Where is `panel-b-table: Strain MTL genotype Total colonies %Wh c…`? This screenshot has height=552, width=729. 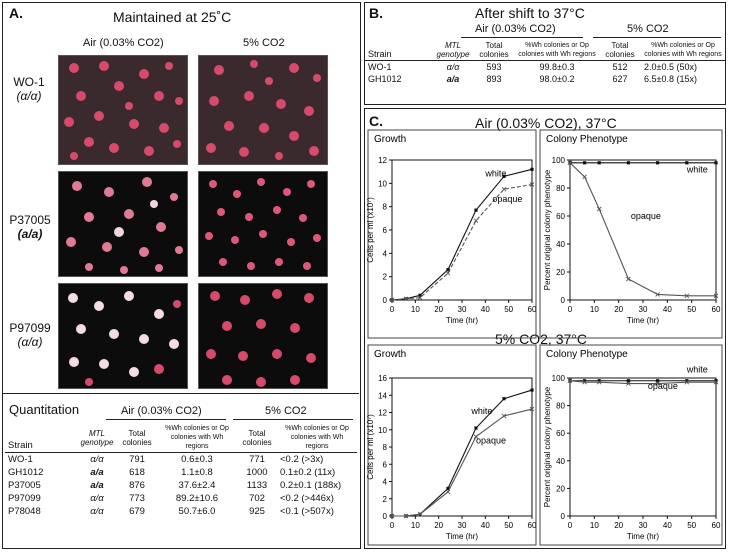 panel-b-table: Strain MTL genotype Total colonies %Wh c… is located at coordinates (545, 62).